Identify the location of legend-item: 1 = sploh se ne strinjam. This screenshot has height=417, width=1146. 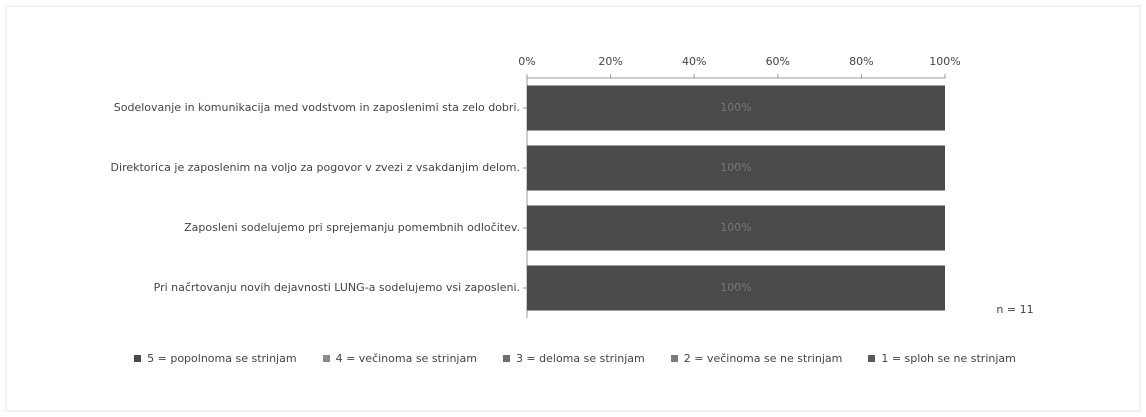
(942, 358).